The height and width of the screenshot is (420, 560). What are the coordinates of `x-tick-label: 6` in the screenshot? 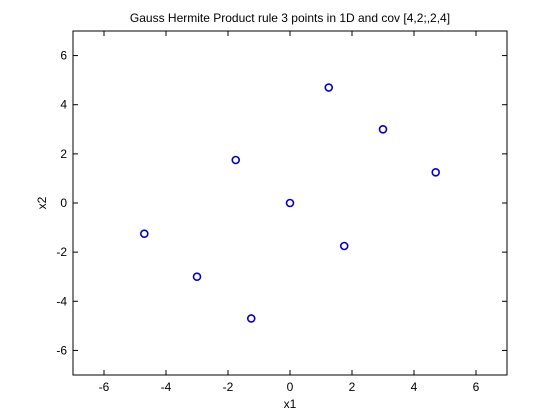 It's located at (476, 387).